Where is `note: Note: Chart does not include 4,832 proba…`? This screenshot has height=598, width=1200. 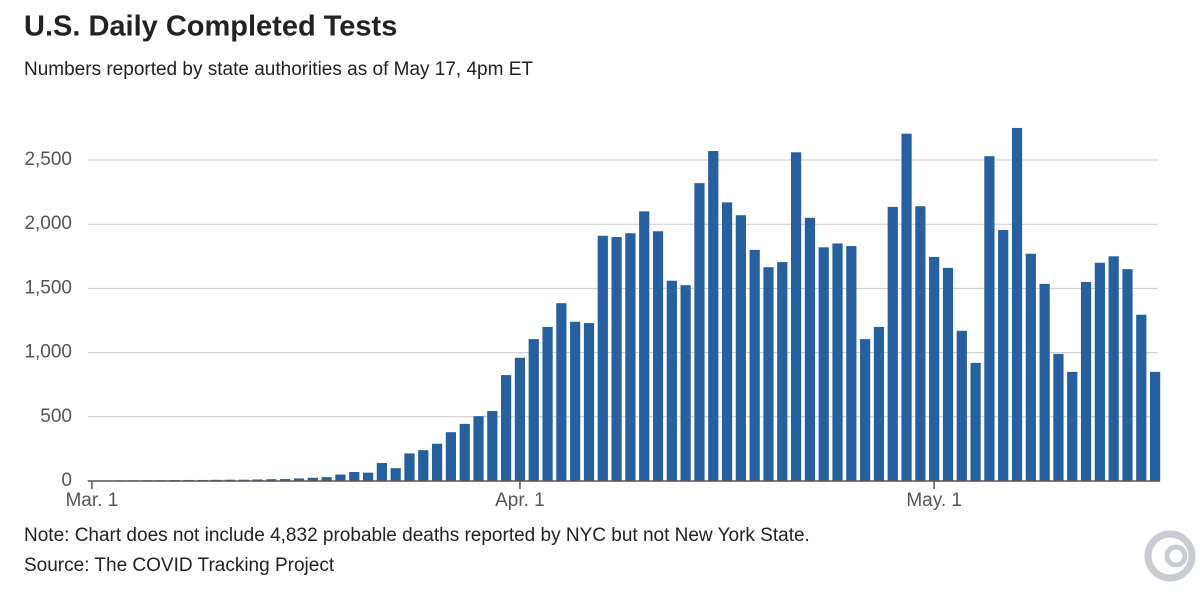
note: Note: Chart does not include 4,832 proba… is located at coordinates (417, 535).